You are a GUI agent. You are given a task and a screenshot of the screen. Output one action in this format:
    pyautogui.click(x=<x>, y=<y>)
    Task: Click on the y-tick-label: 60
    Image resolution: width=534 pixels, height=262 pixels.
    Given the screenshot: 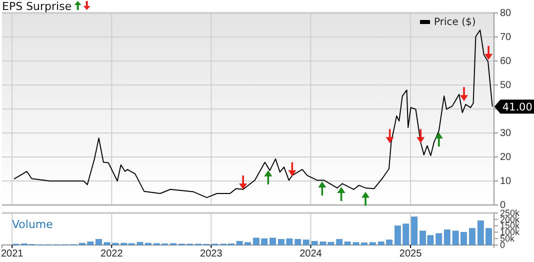 What is the action you would take?
    pyautogui.click(x=506, y=62)
    